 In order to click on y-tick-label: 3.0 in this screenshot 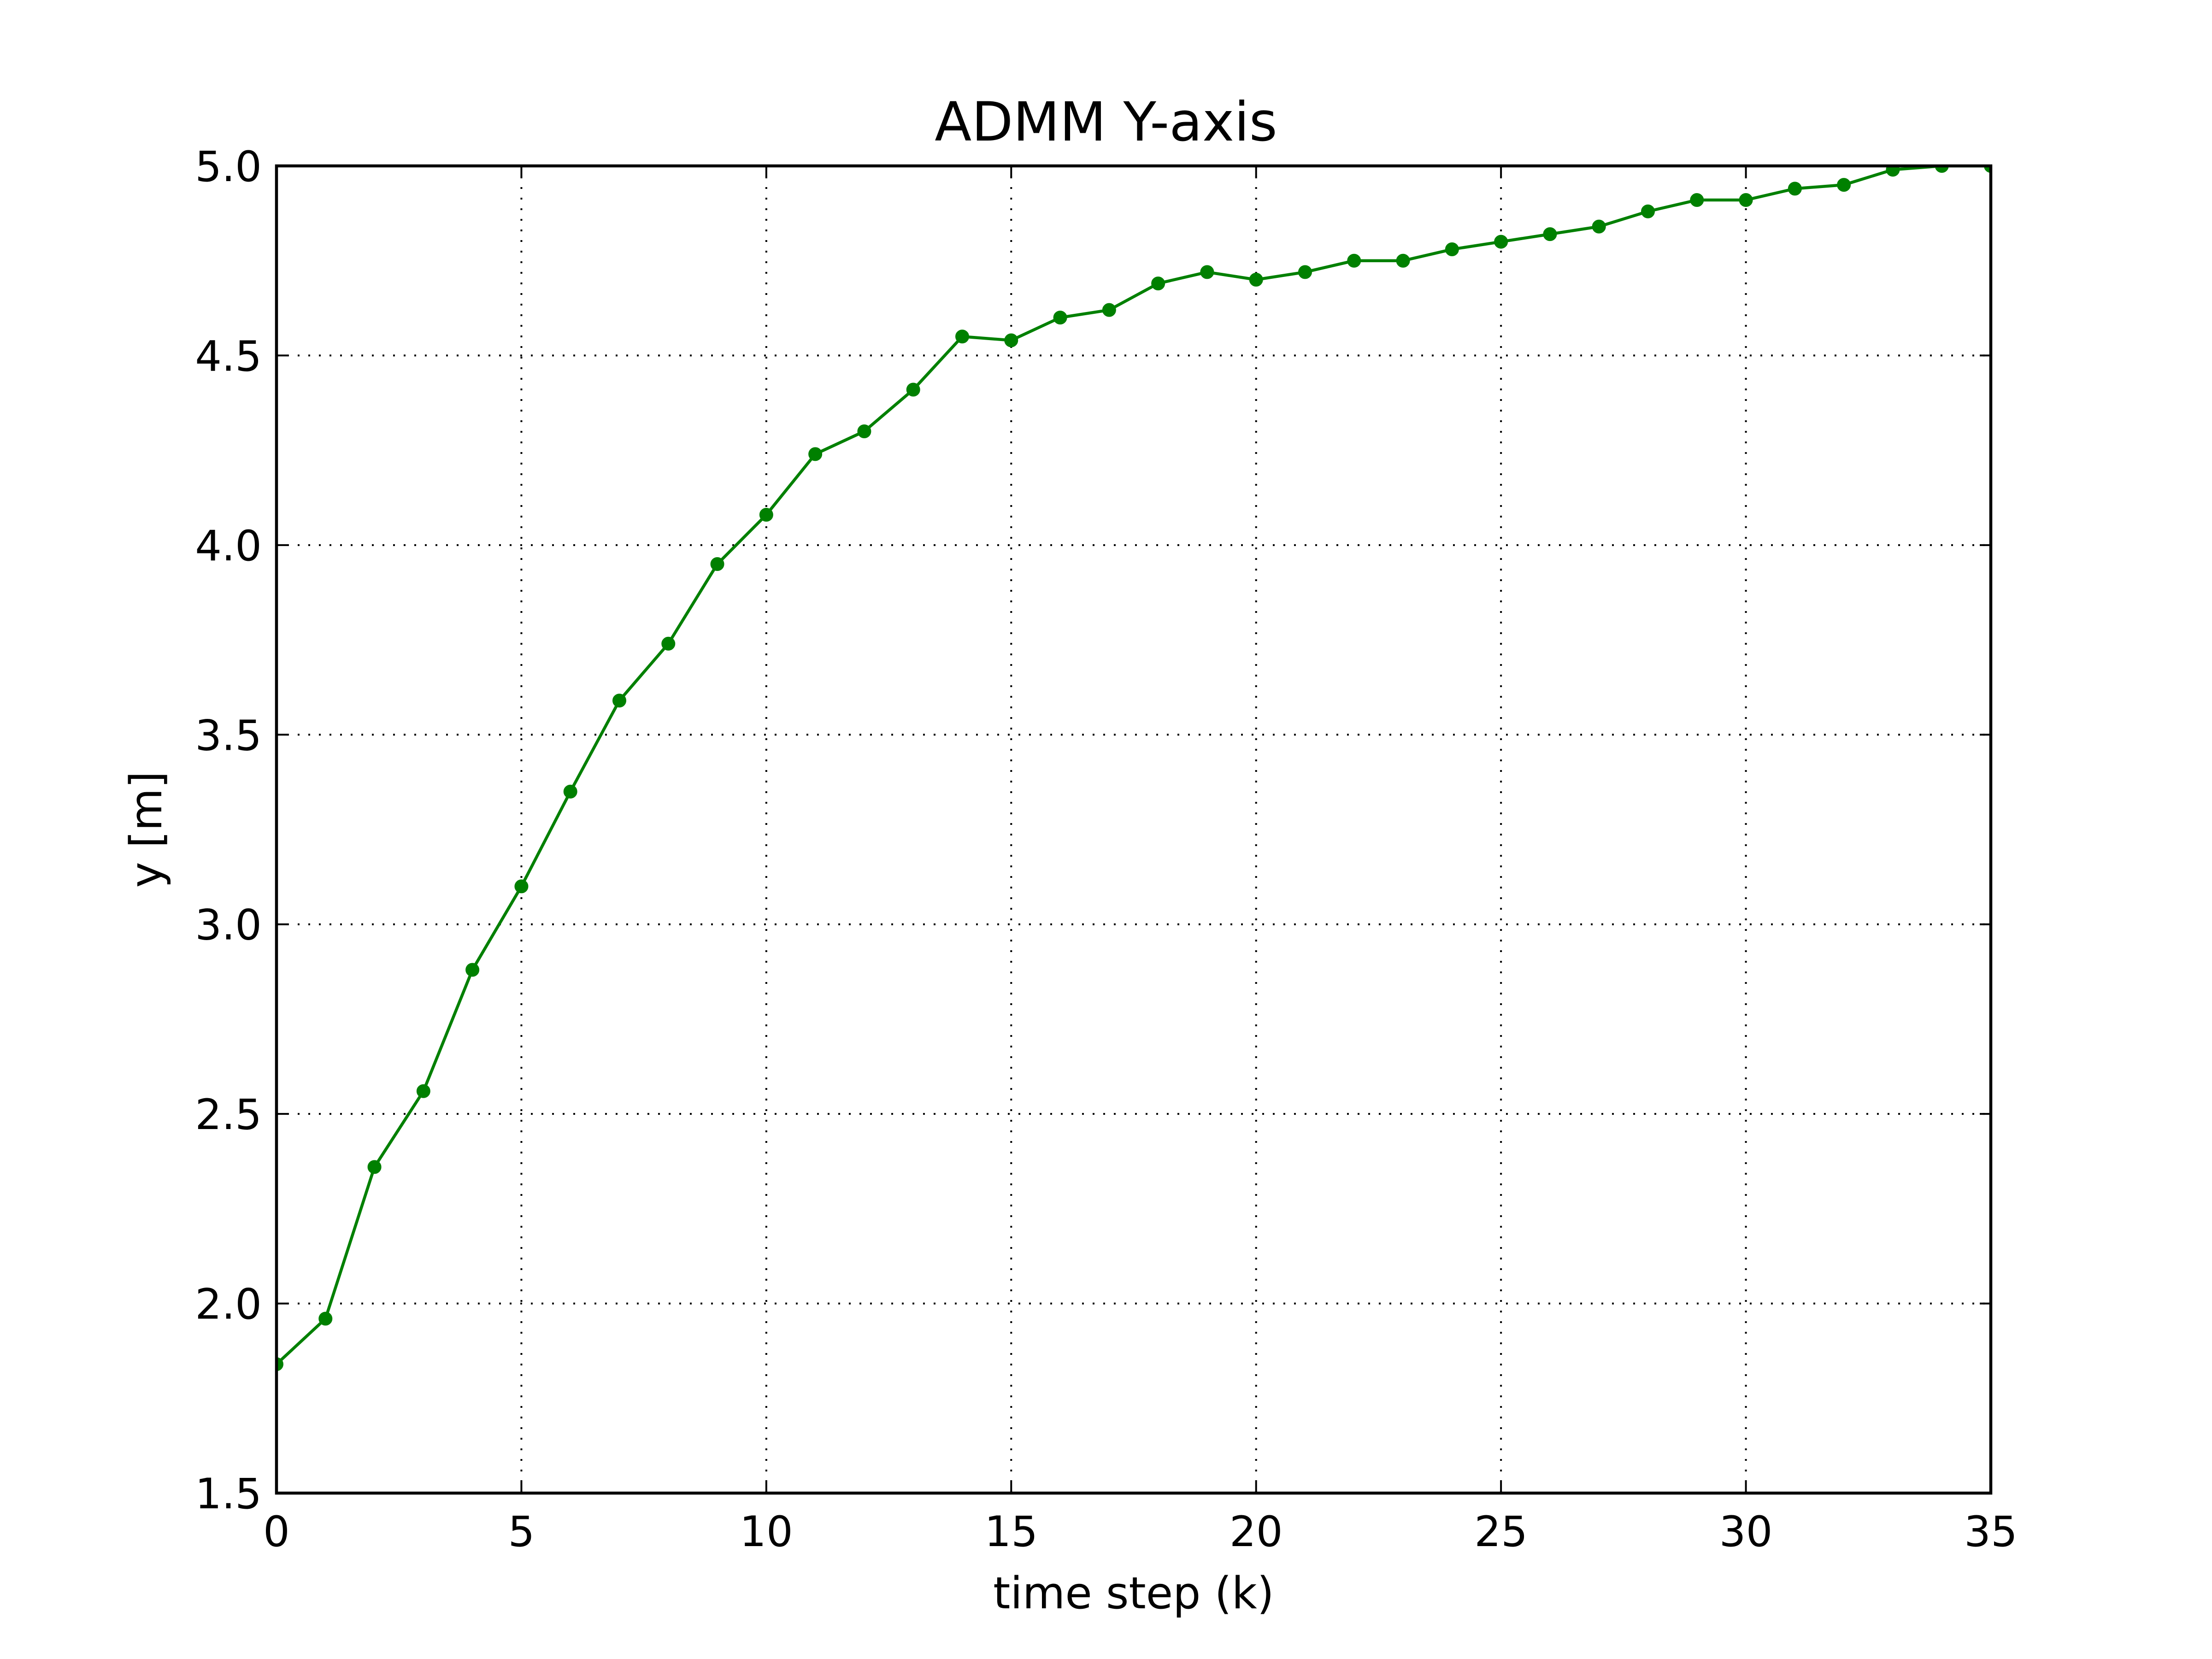, I will do `click(228, 925)`.